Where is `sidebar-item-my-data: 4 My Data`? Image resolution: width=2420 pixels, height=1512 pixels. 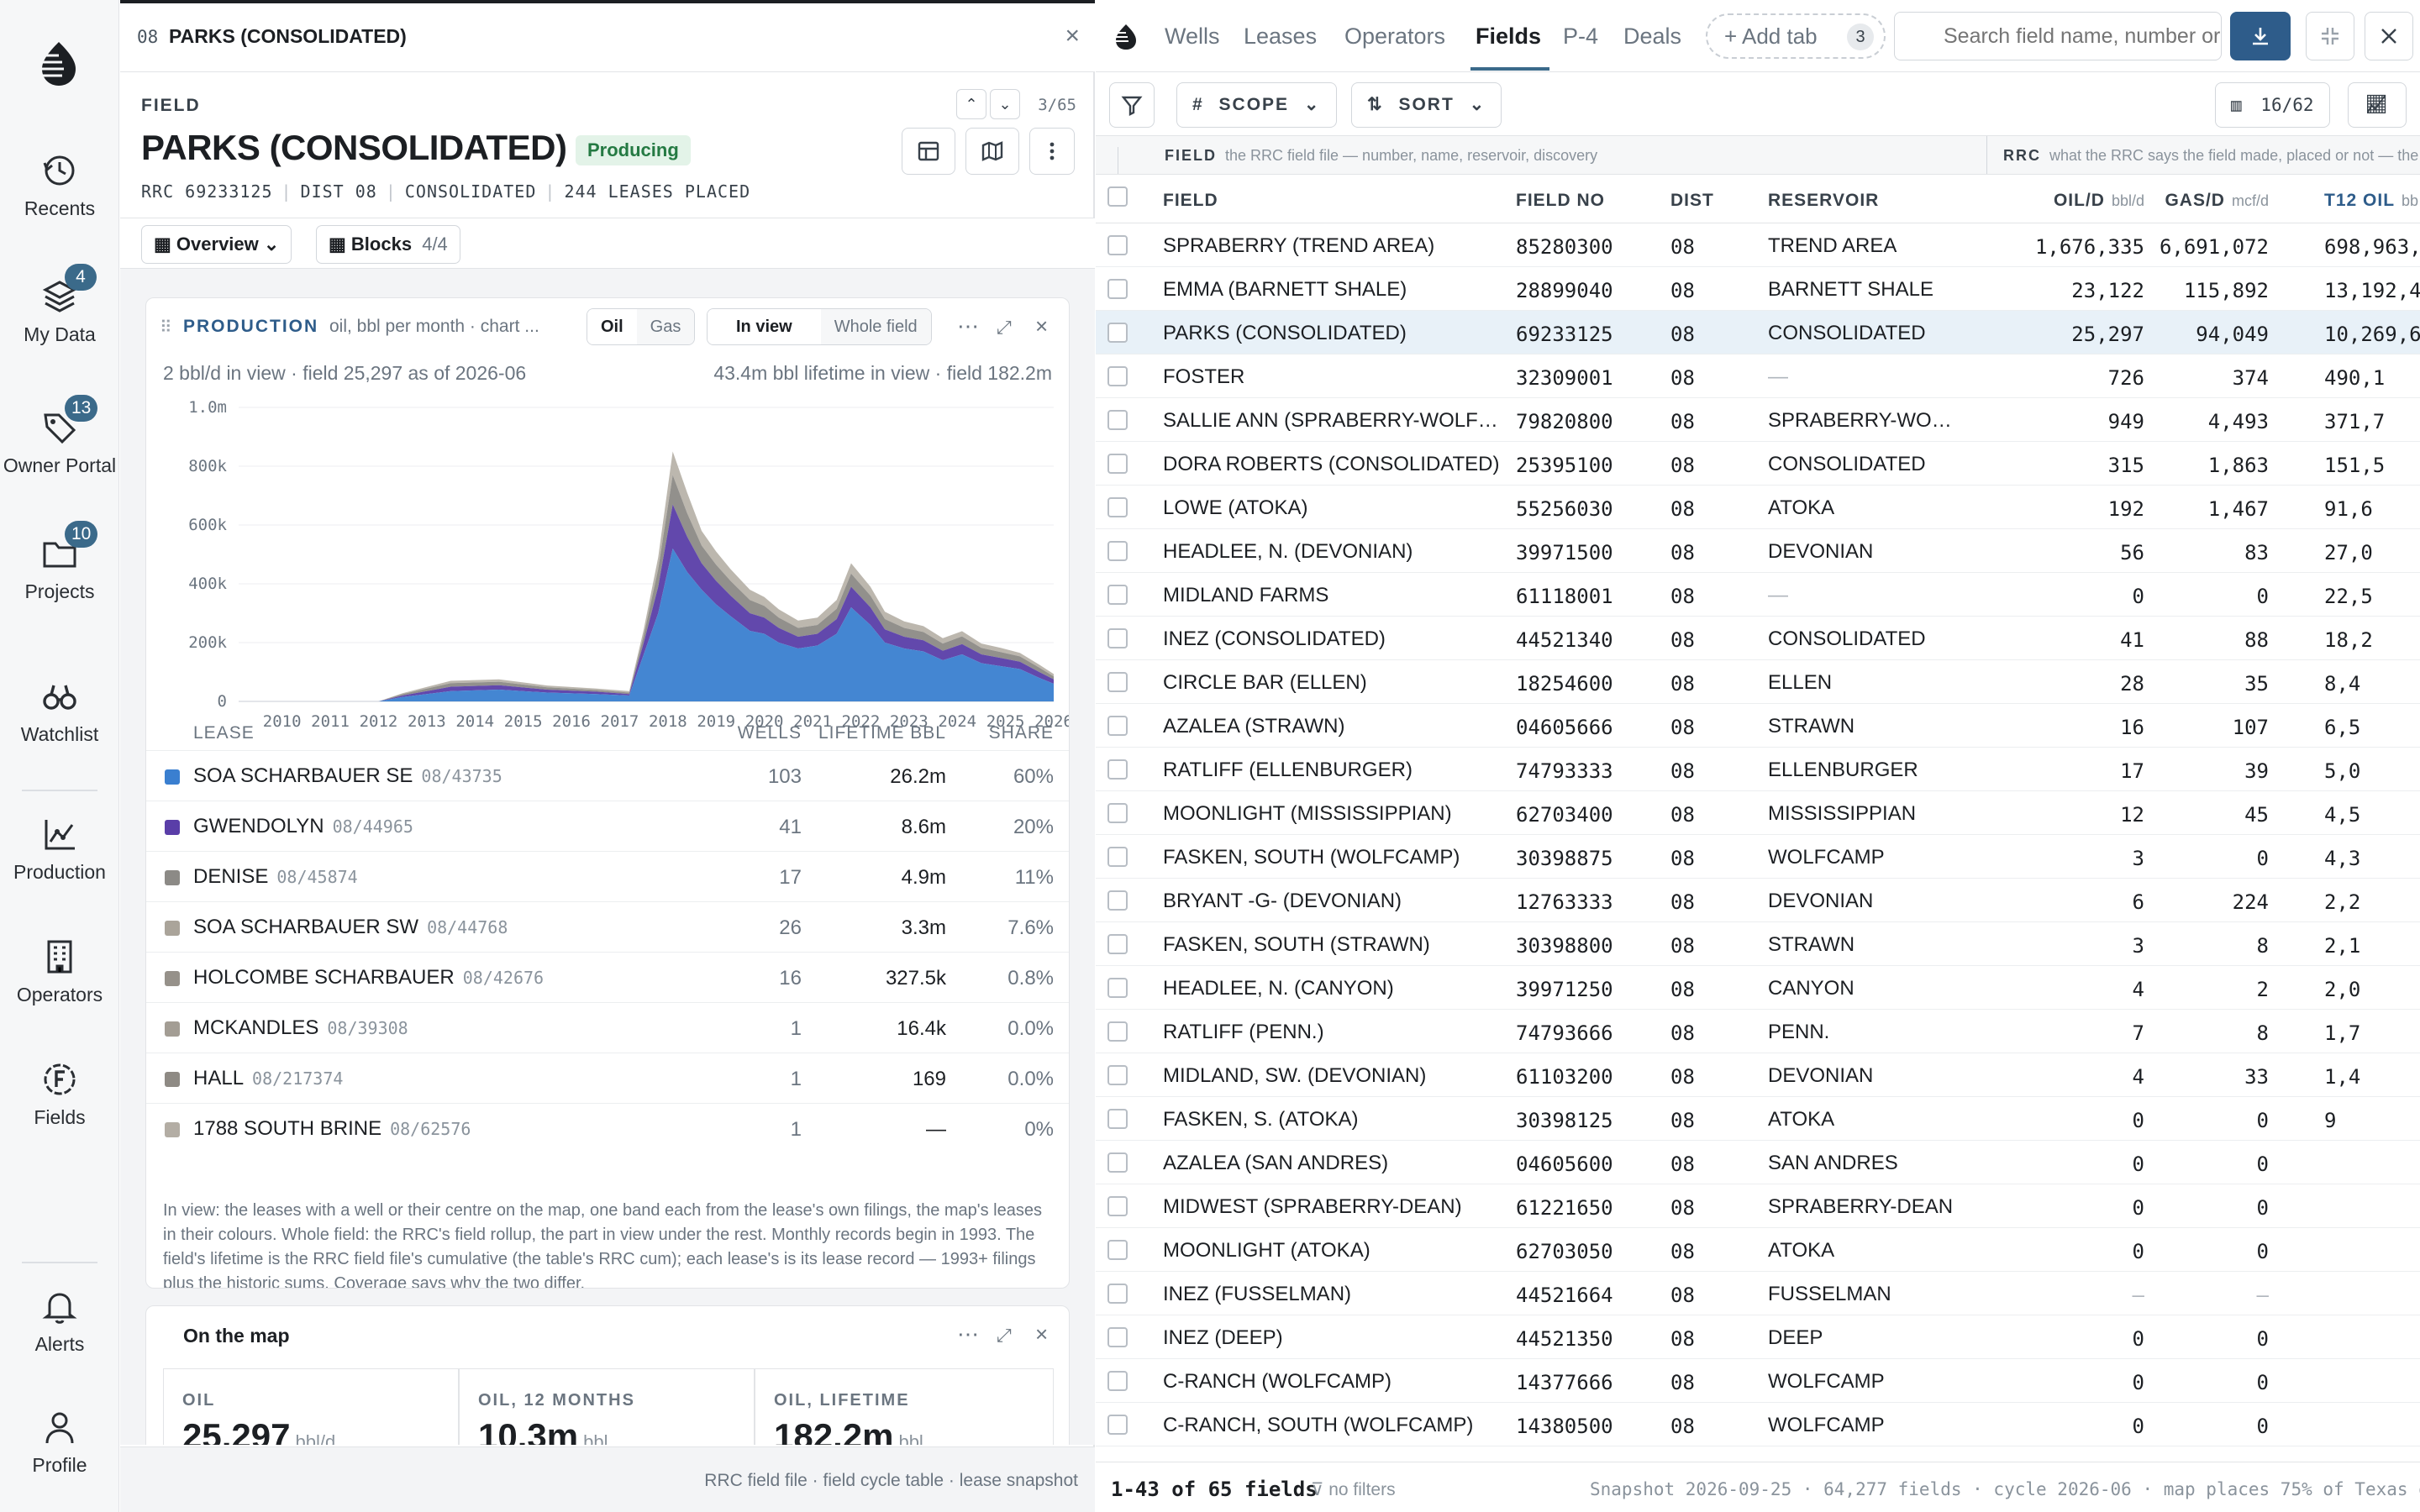
sidebar-item-my-data: 4 My Data is located at coordinates (60, 306).